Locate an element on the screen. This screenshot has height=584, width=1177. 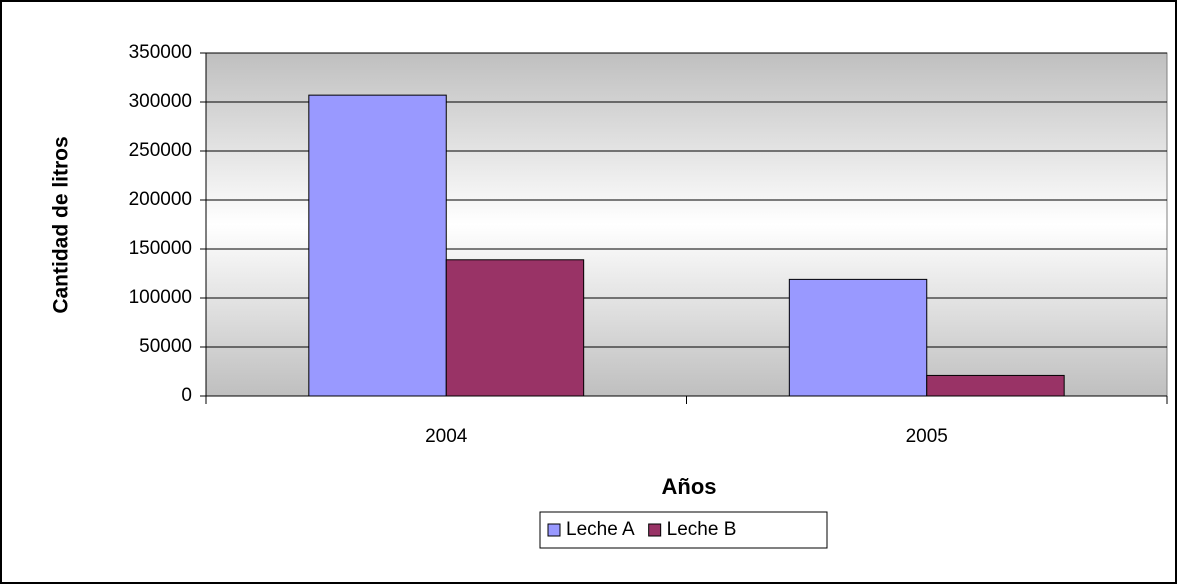
y-tick-label: 100000 is located at coordinates (160, 297).